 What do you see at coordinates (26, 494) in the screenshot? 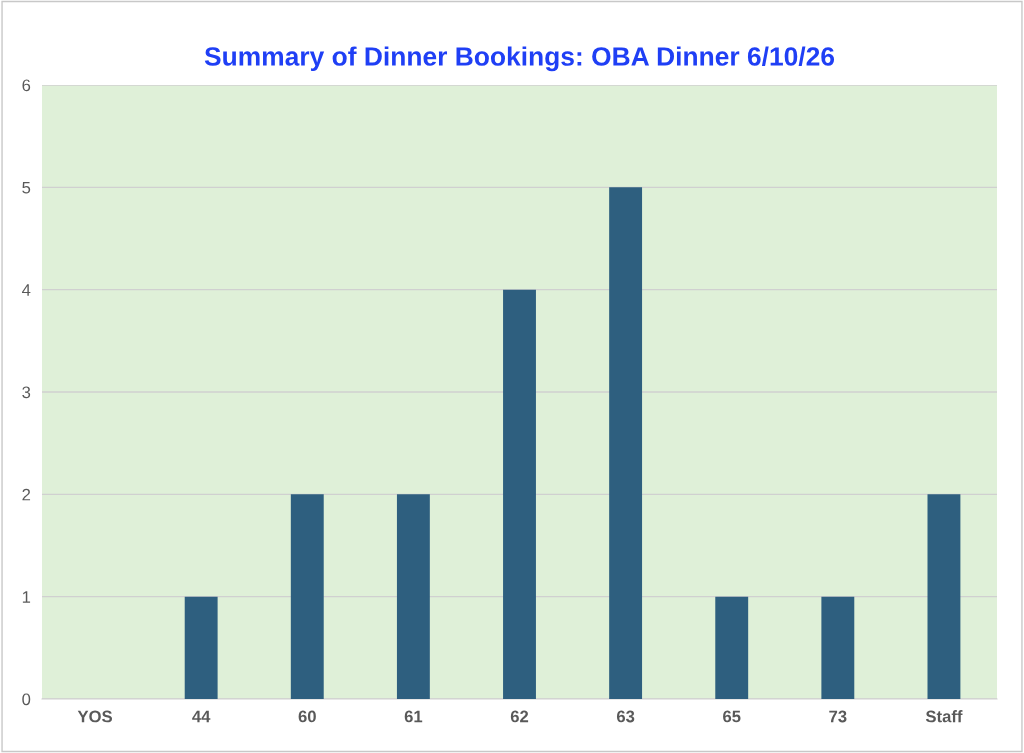
I see `y-tick-label: 2` at bounding box center [26, 494].